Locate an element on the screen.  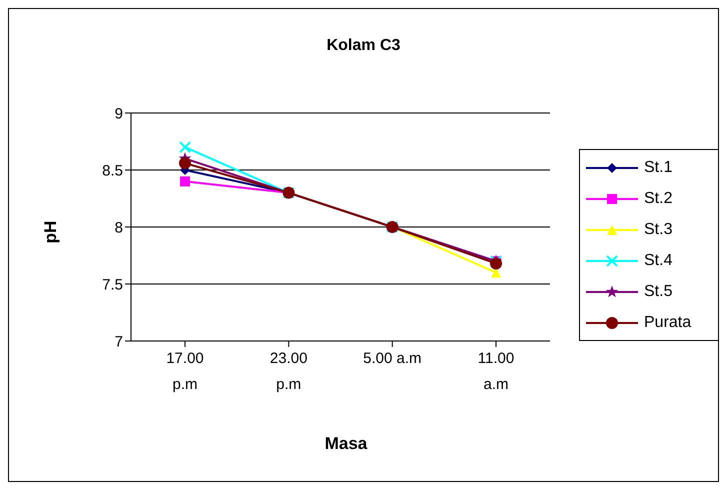
legend-label: St.5 is located at coordinates (658, 291).